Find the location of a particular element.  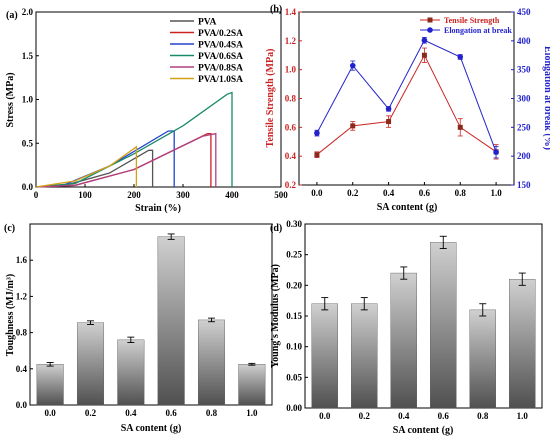

y-tick-label-right: 150 is located at coordinates (524, 185).